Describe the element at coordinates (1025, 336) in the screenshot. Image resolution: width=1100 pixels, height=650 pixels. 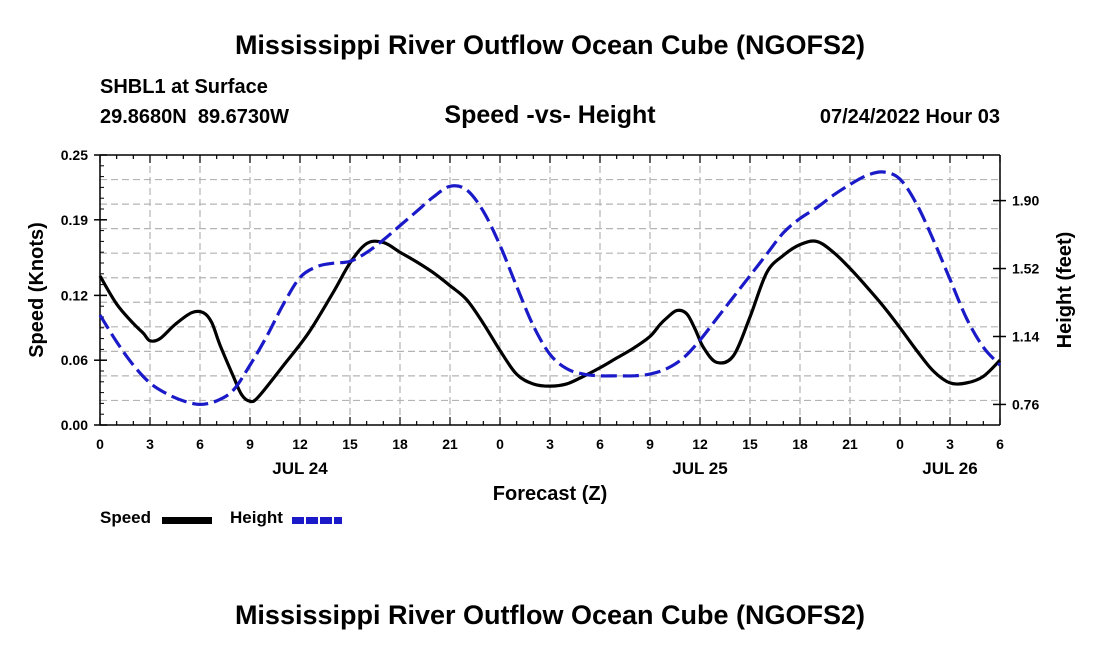
I see `y2-tick-label: 1.14` at that location.